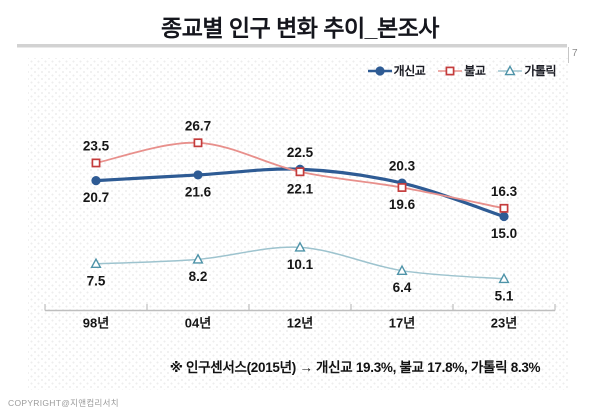 This screenshot has width=600, height=415. What do you see at coordinates (475, 71) in the screenshot?
I see `legend-label: 불교` at bounding box center [475, 71].